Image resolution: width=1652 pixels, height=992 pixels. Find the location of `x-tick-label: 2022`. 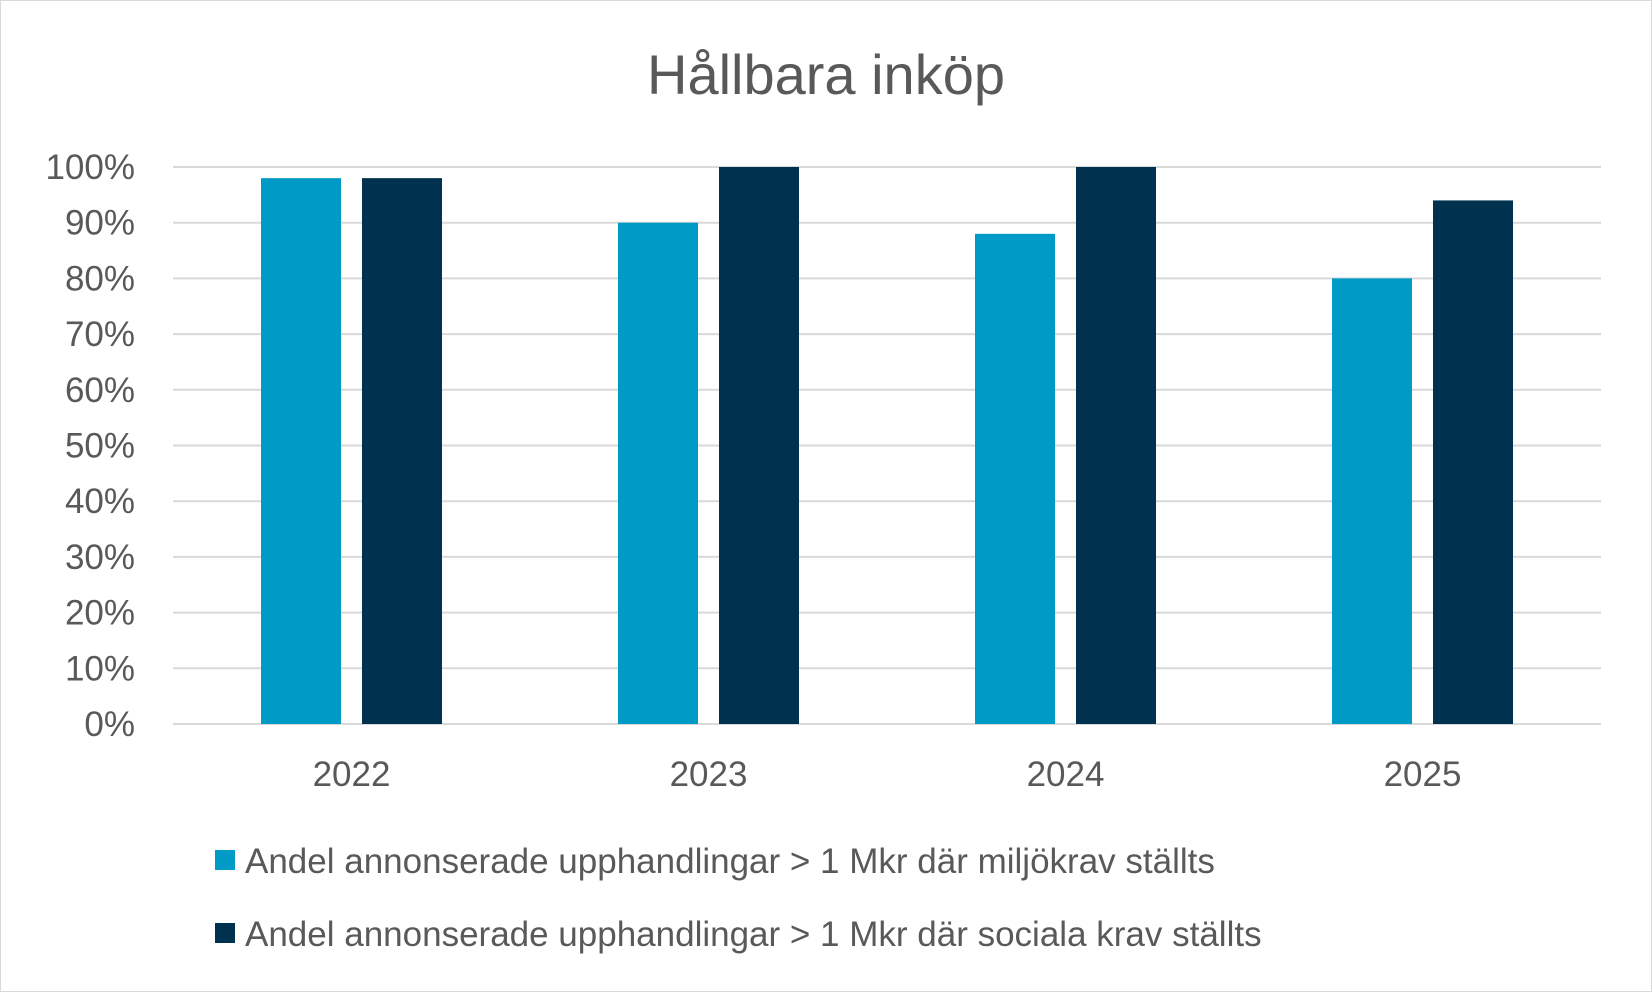

x-tick-label: 2022 is located at coordinates (352, 774).